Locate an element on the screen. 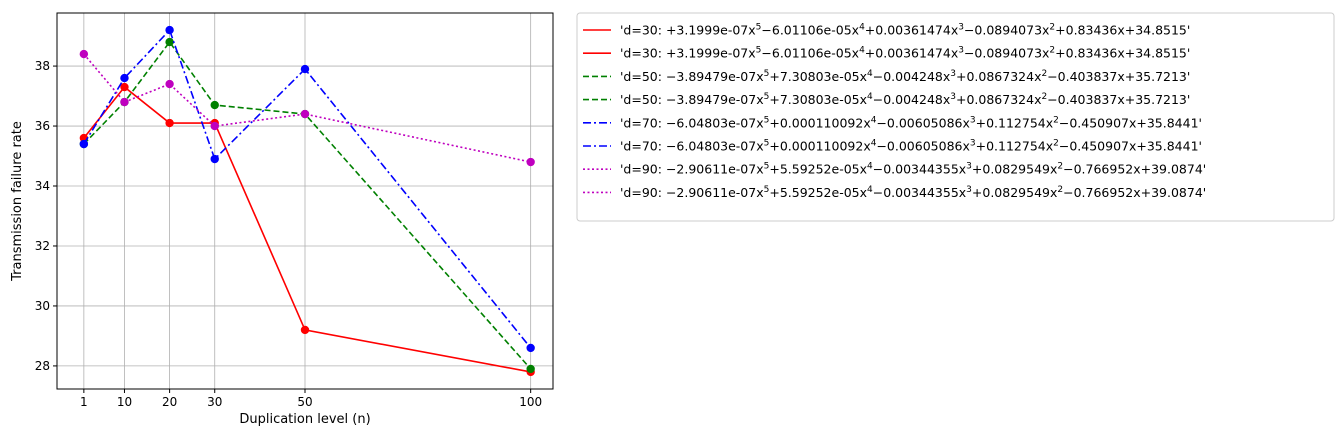  y-tick-label: 28 is located at coordinates (42, 366).